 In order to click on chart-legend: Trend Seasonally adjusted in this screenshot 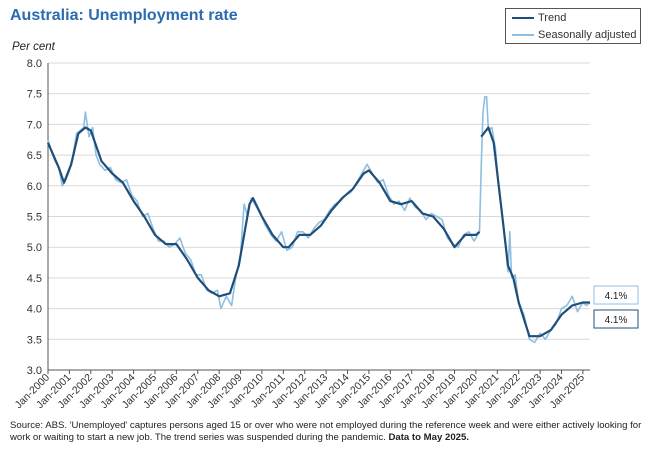, I will do `click(573, 26)`.